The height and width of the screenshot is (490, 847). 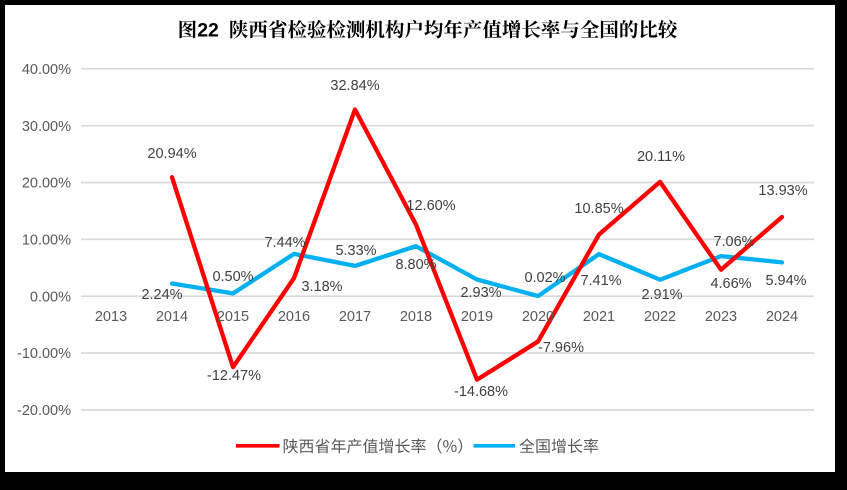 What do you see at coordinates (233, 317) in the screenshot?
I see `svg-text: 2015` at bounding box center [233, 317].